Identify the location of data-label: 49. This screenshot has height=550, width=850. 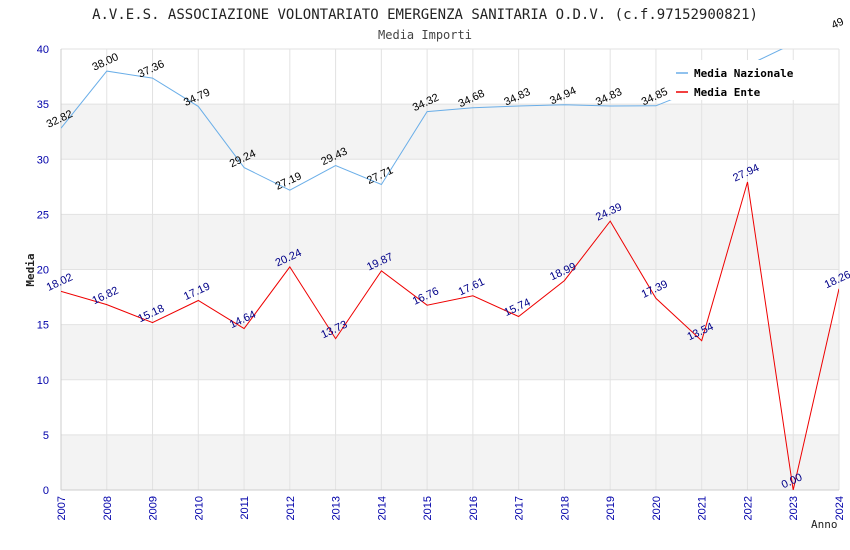
(838, 24).